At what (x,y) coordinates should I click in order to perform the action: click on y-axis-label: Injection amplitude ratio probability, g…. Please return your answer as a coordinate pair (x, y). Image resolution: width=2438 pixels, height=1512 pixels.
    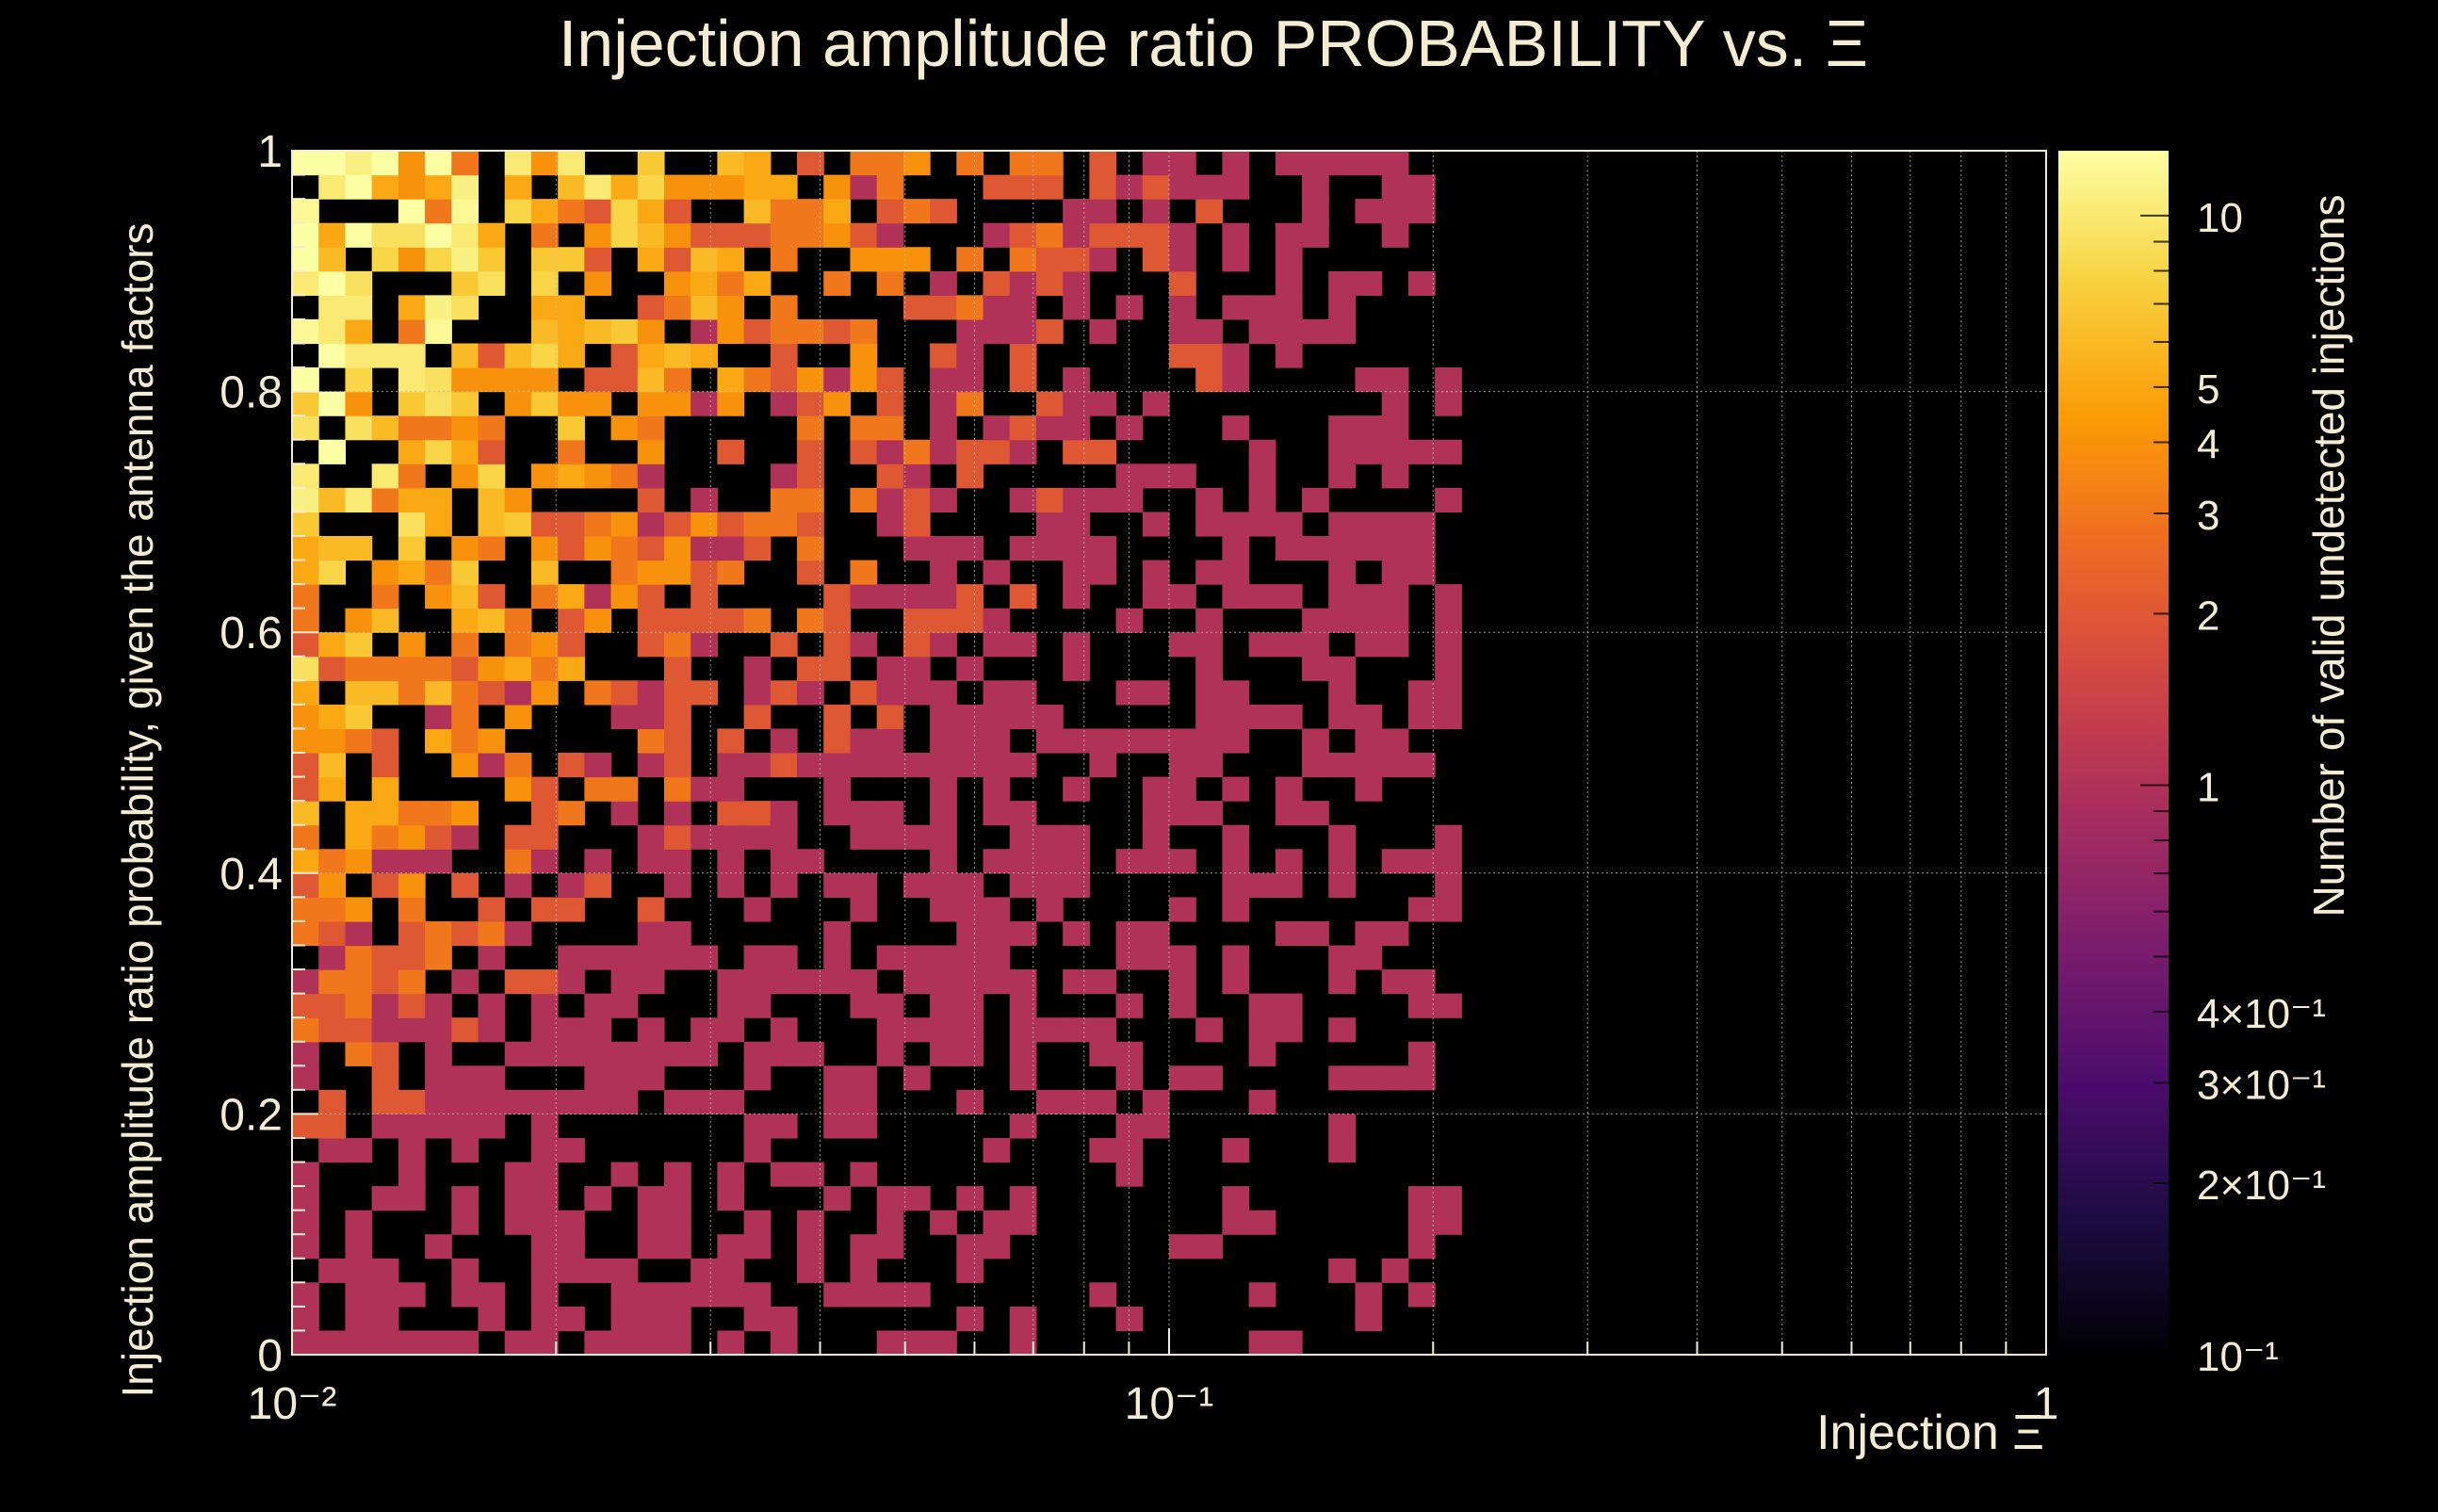
    Looking at the image, I should click on (137, 809).